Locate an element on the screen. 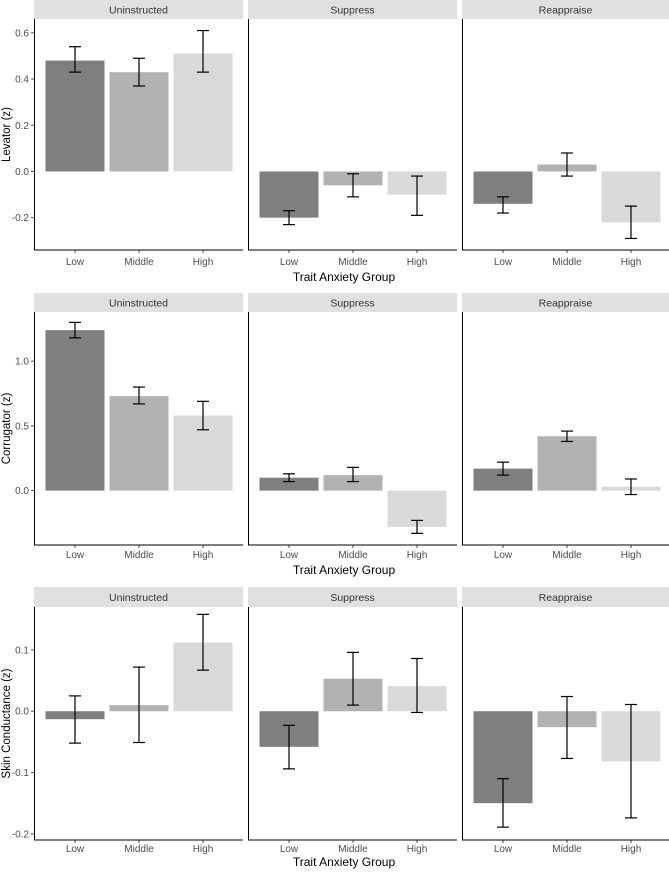 This screenshot has width=669, height=874. y-axis-label: Corrugator (z) is located at coordinates (7, 429).